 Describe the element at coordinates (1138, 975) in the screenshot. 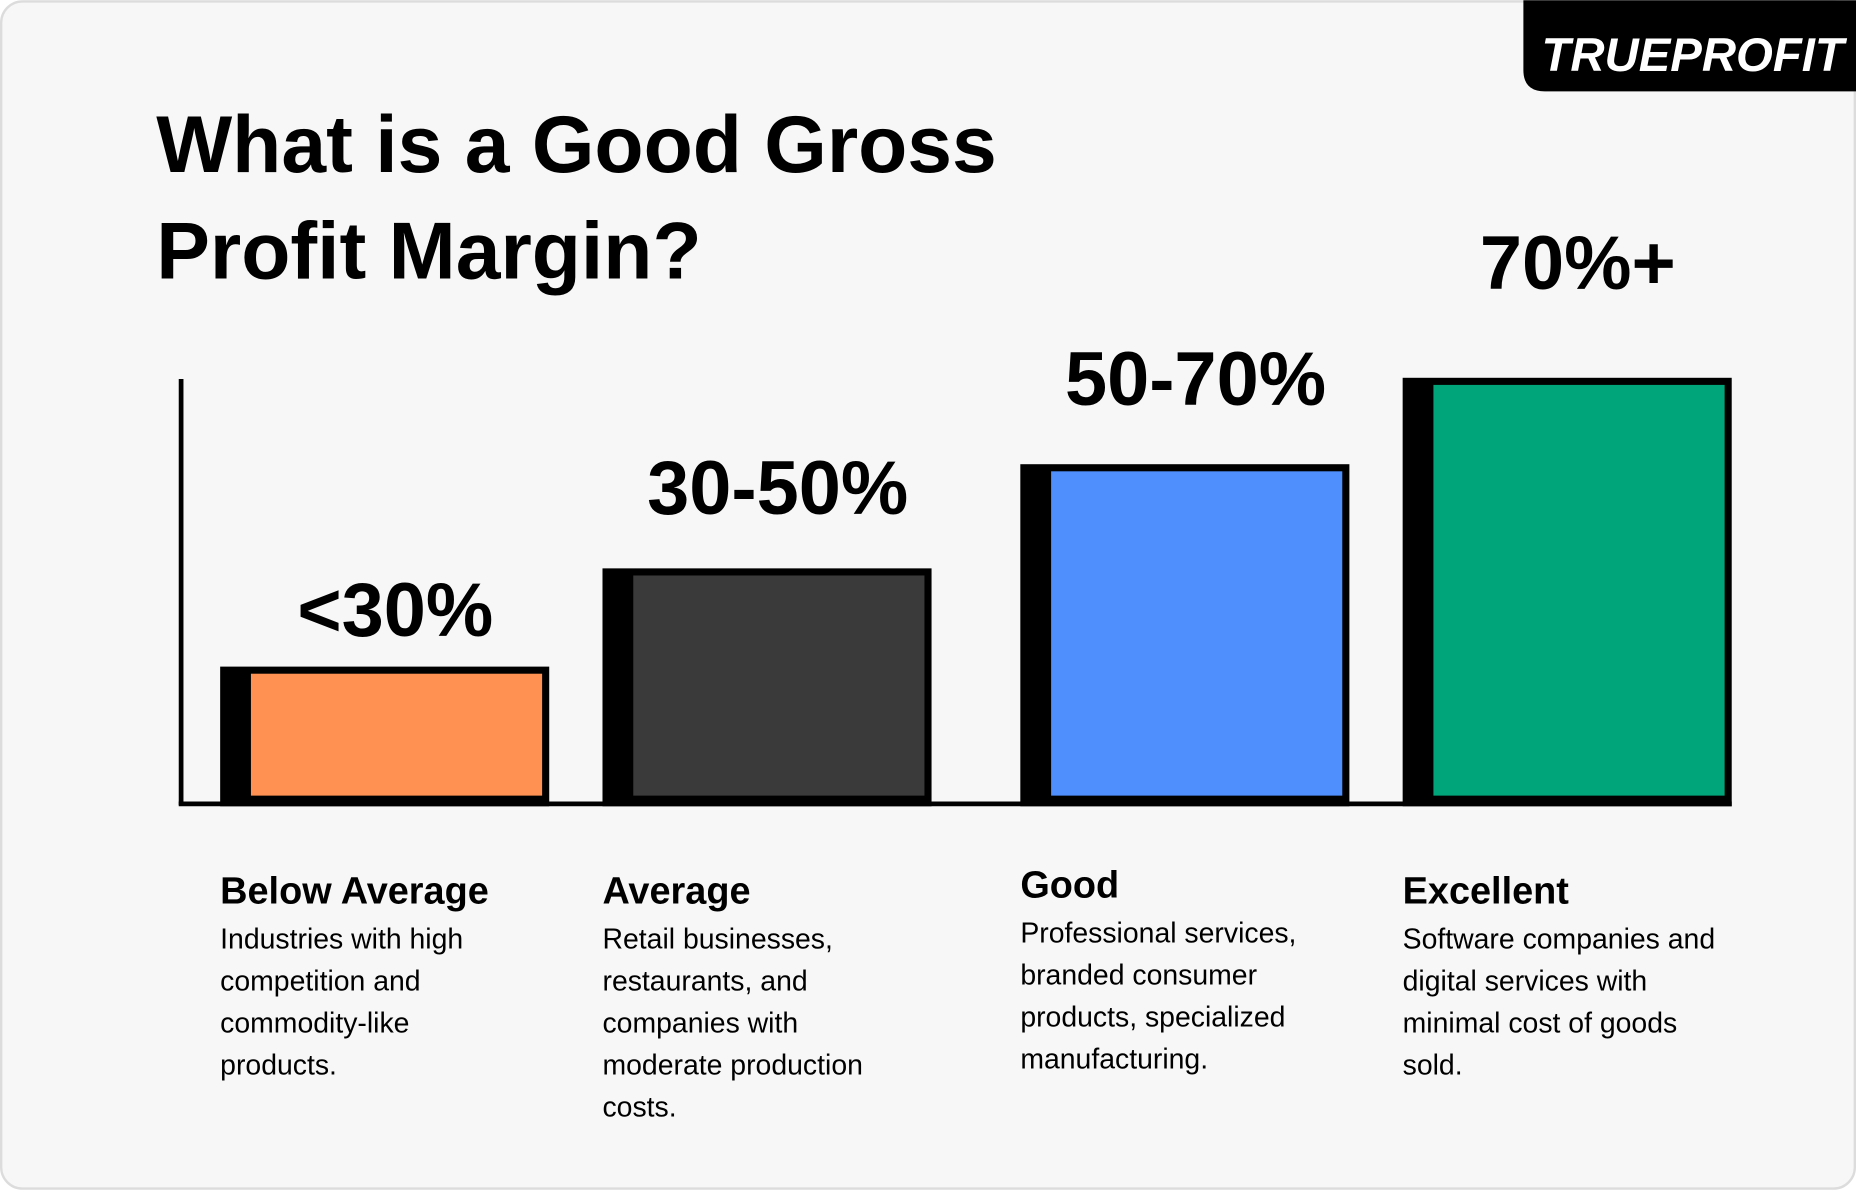

I see `tier-description: branded consumer` at that location.